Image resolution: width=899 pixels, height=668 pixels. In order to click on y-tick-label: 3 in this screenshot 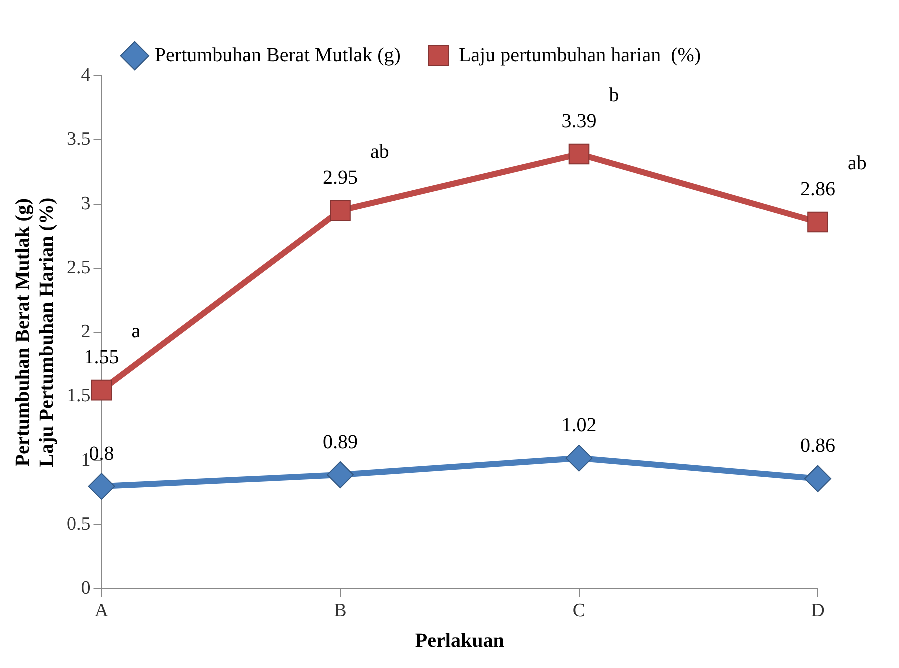, I will do `click(86, 203)`.